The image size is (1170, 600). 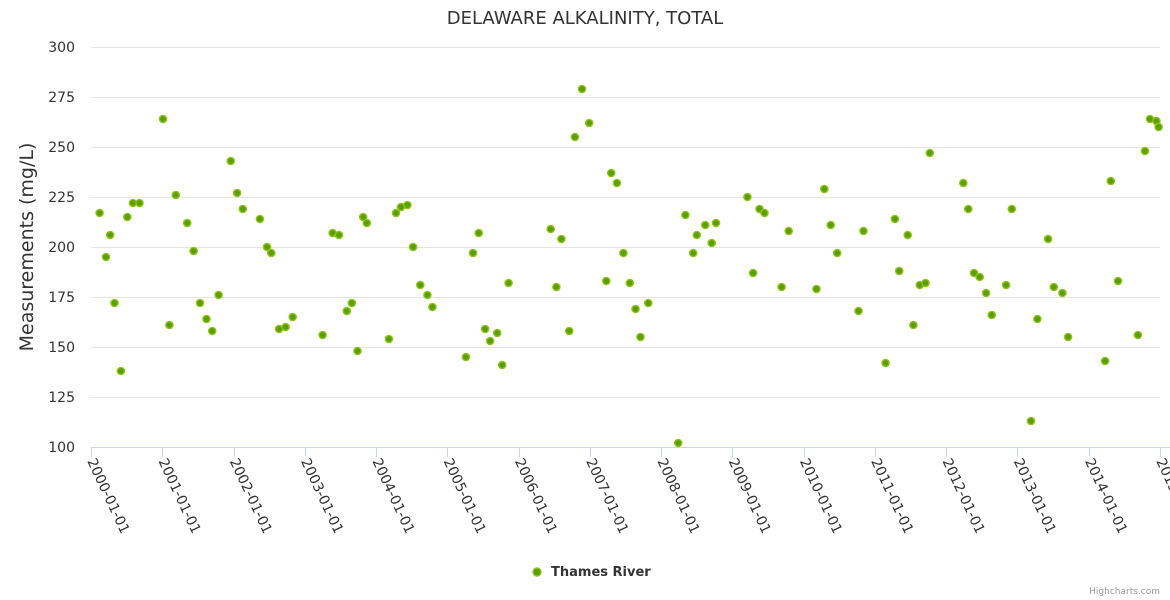 What do you see at coordinates (1124, 592) in the screenshot?
I see `credits-link: Highcharts.com` at bounding box center [1124, 592].